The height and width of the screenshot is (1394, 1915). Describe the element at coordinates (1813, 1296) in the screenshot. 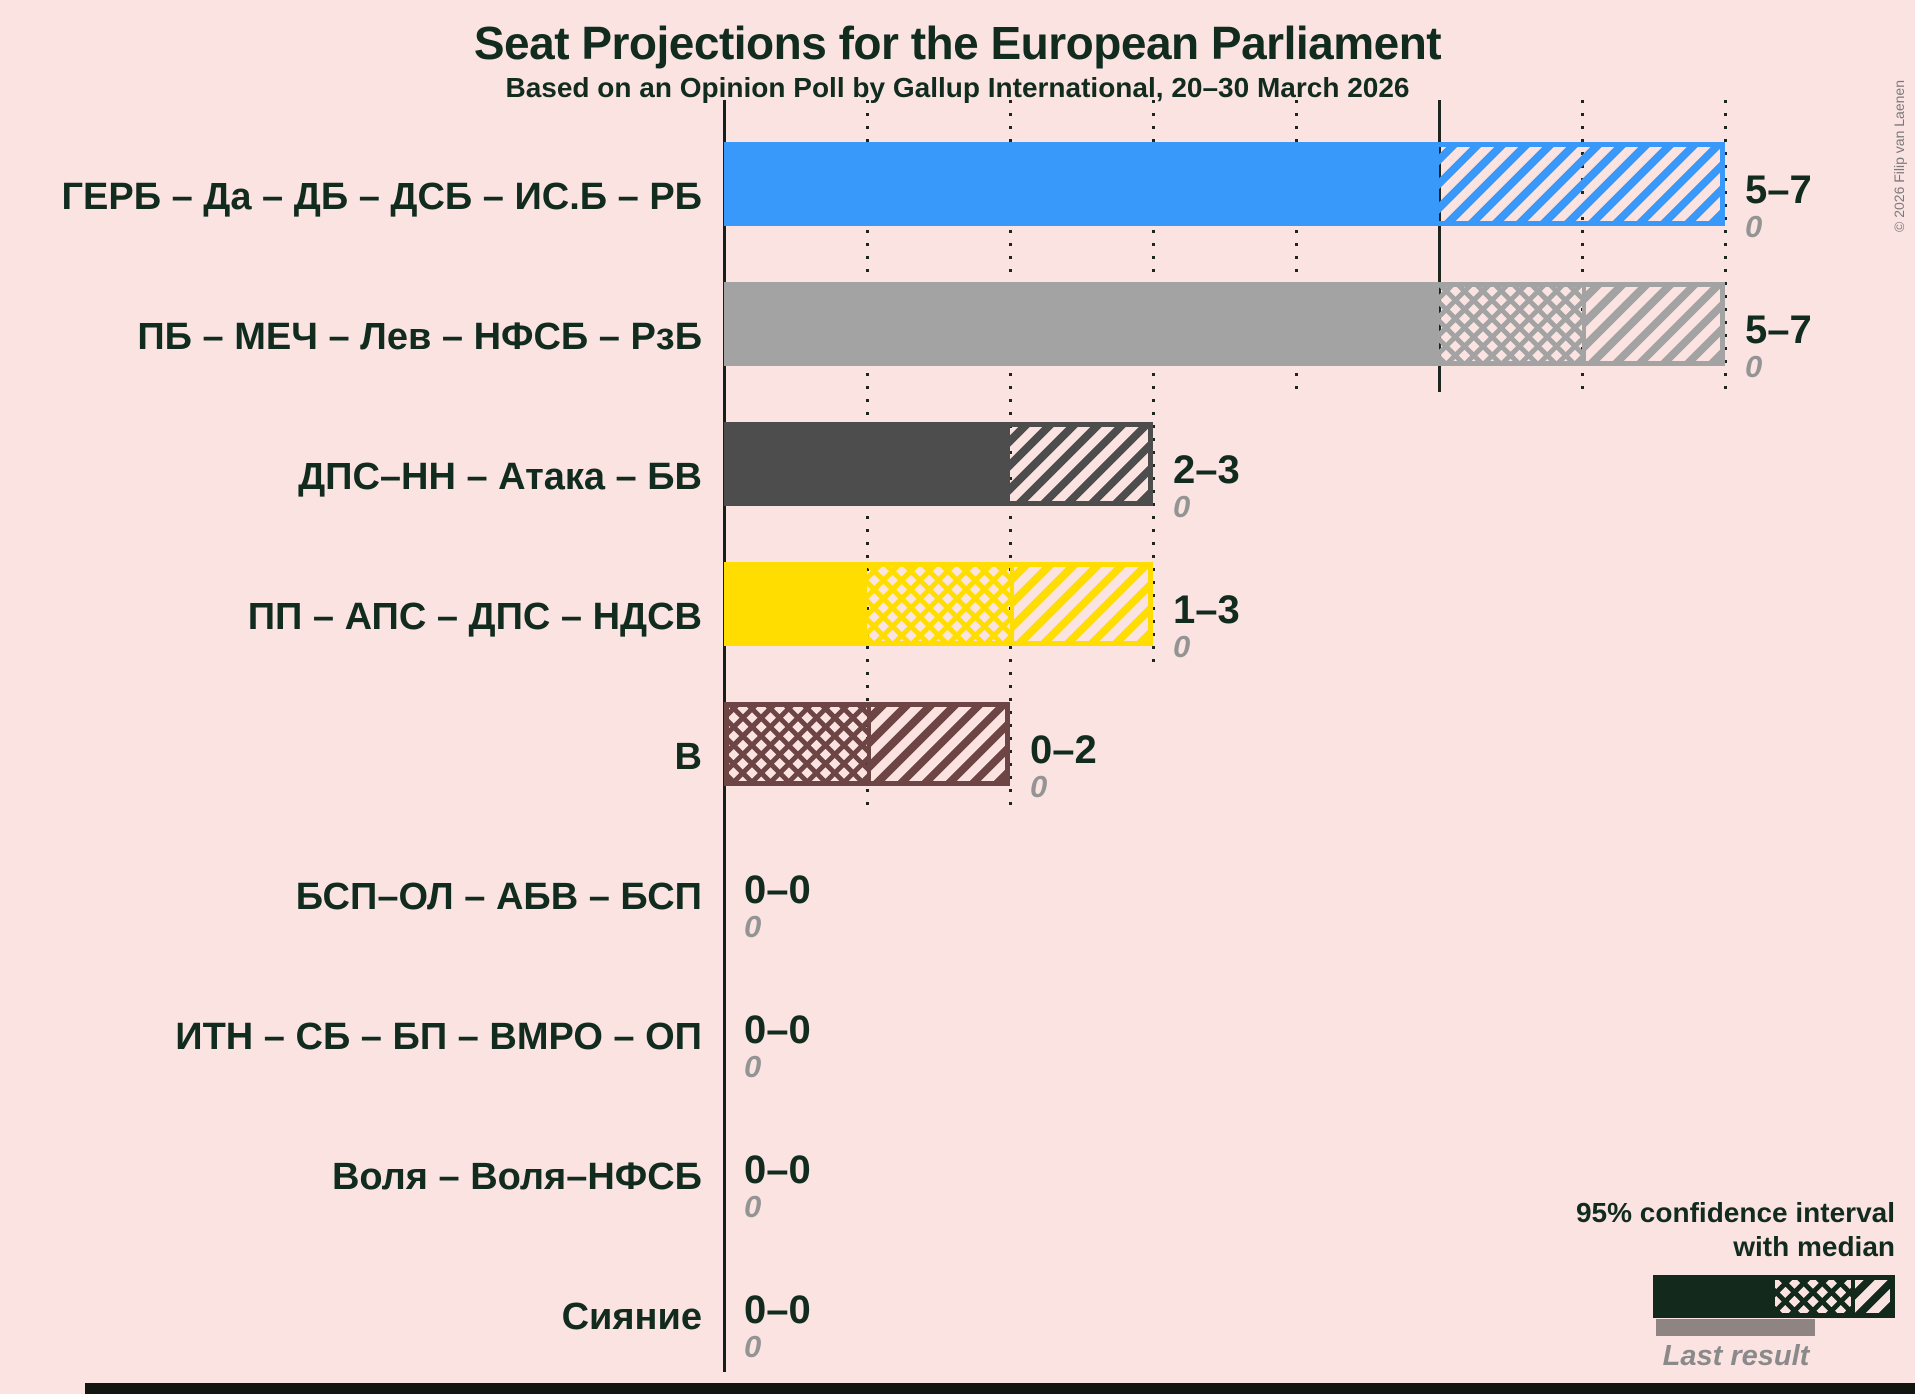

I see `legend-crosshatch-segment` at that location.